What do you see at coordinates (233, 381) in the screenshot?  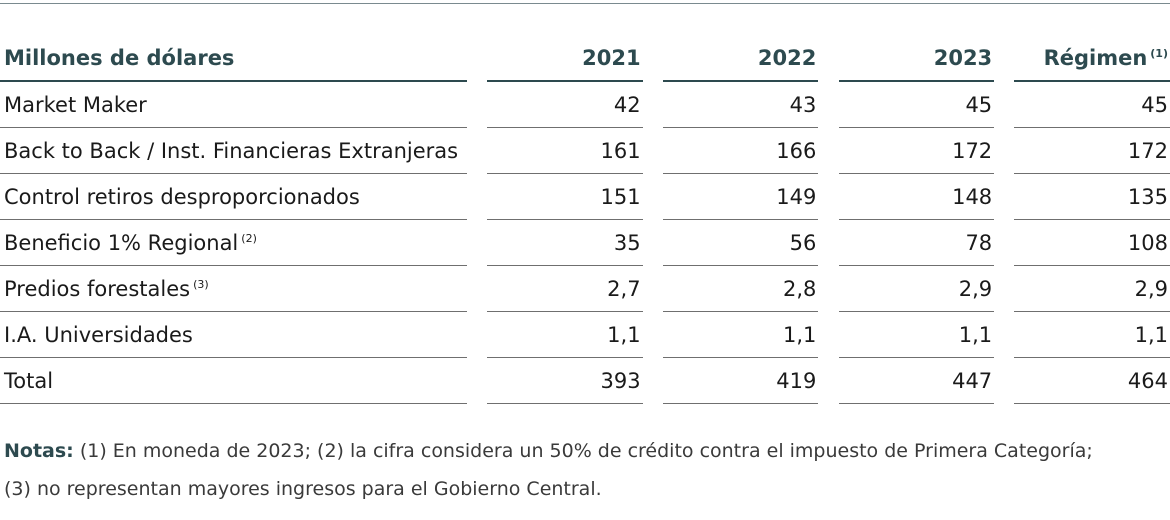 I see `row-label-cell: Total` at bounding box center [233, 381].